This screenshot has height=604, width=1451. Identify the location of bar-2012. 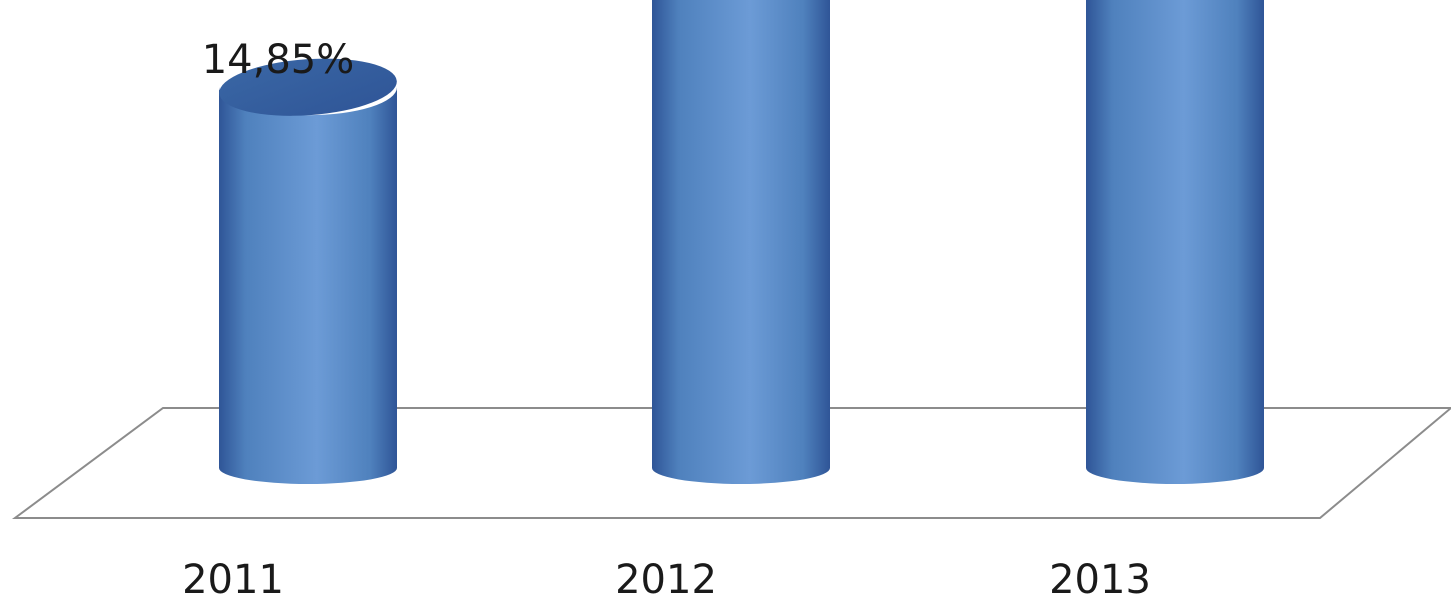
(741, 242).